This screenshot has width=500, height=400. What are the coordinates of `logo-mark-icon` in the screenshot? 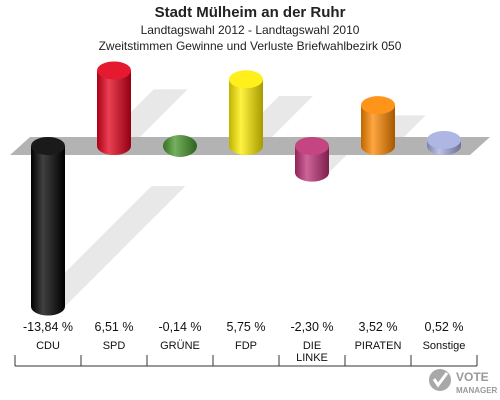 It's located at (440, 380).